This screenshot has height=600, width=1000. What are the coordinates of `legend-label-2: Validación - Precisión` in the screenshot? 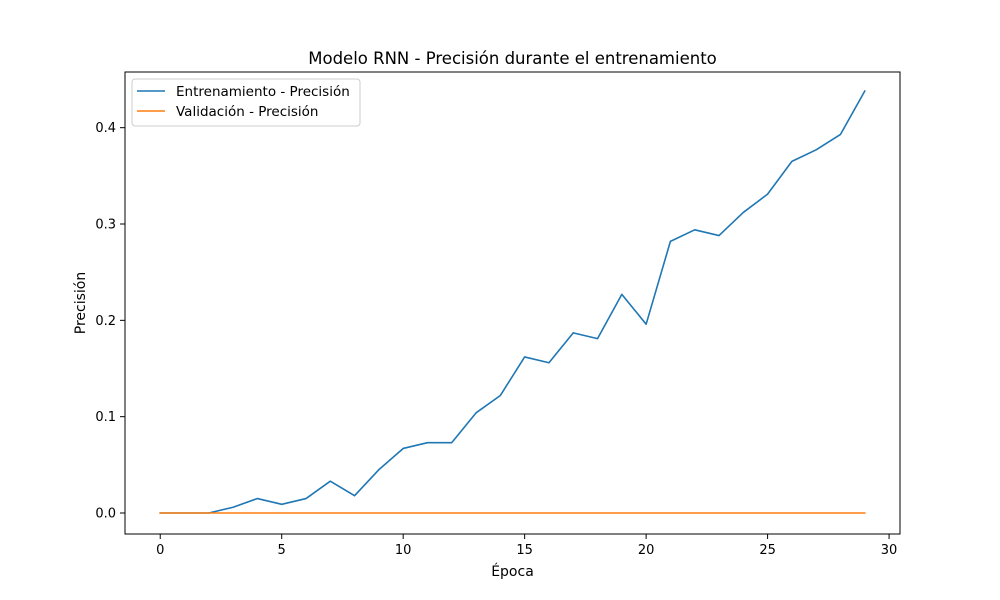 It's located at (247, 112).